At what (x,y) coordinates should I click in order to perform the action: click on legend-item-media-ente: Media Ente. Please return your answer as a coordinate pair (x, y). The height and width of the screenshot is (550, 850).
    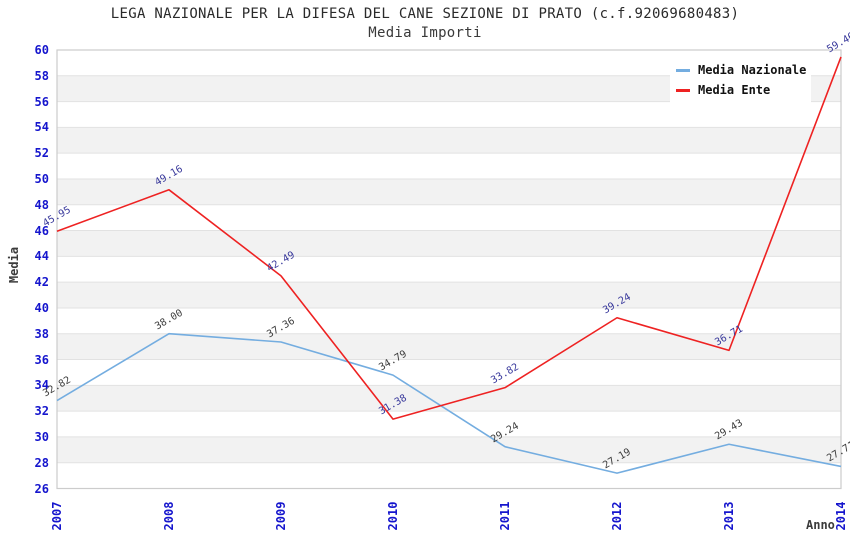
    Looking at the image, I should click on (740, 90).